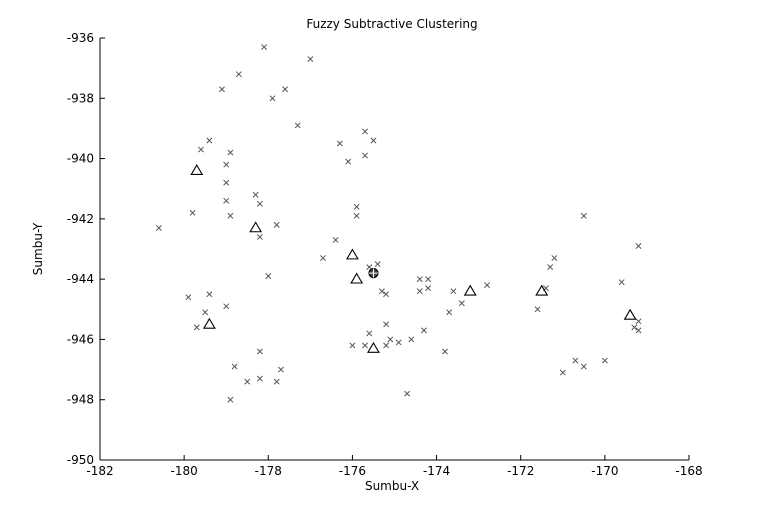 This screenshot has width=762, height=517. I want to click on chart-title: Fuzzy Subtractive Clustering, so click(391, 24).